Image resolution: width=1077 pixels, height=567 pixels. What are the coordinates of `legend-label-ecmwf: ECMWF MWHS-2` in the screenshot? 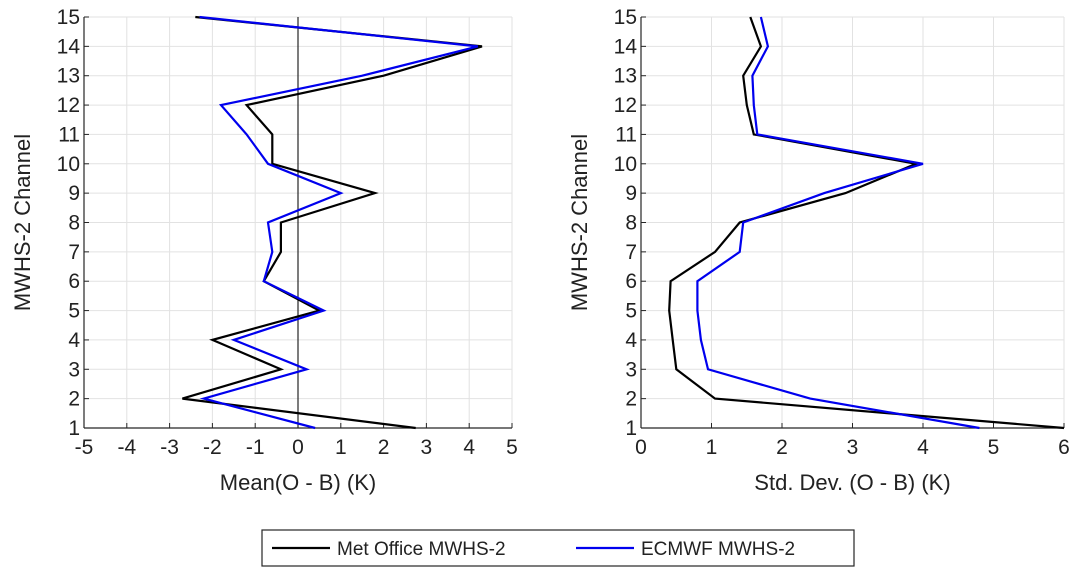 It's located at (718, 549).